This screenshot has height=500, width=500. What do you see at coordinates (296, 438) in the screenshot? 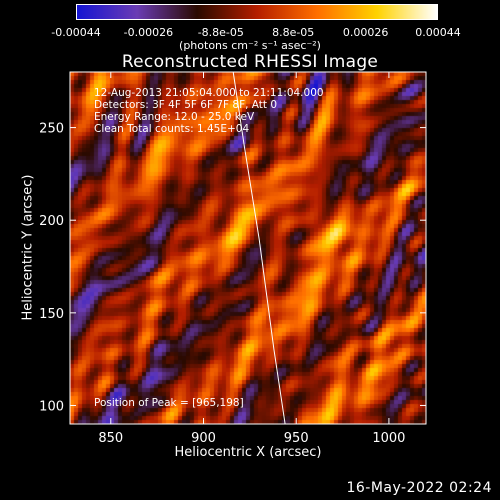
I see `x-tick-label: 950` at bounding box center [296, 438].